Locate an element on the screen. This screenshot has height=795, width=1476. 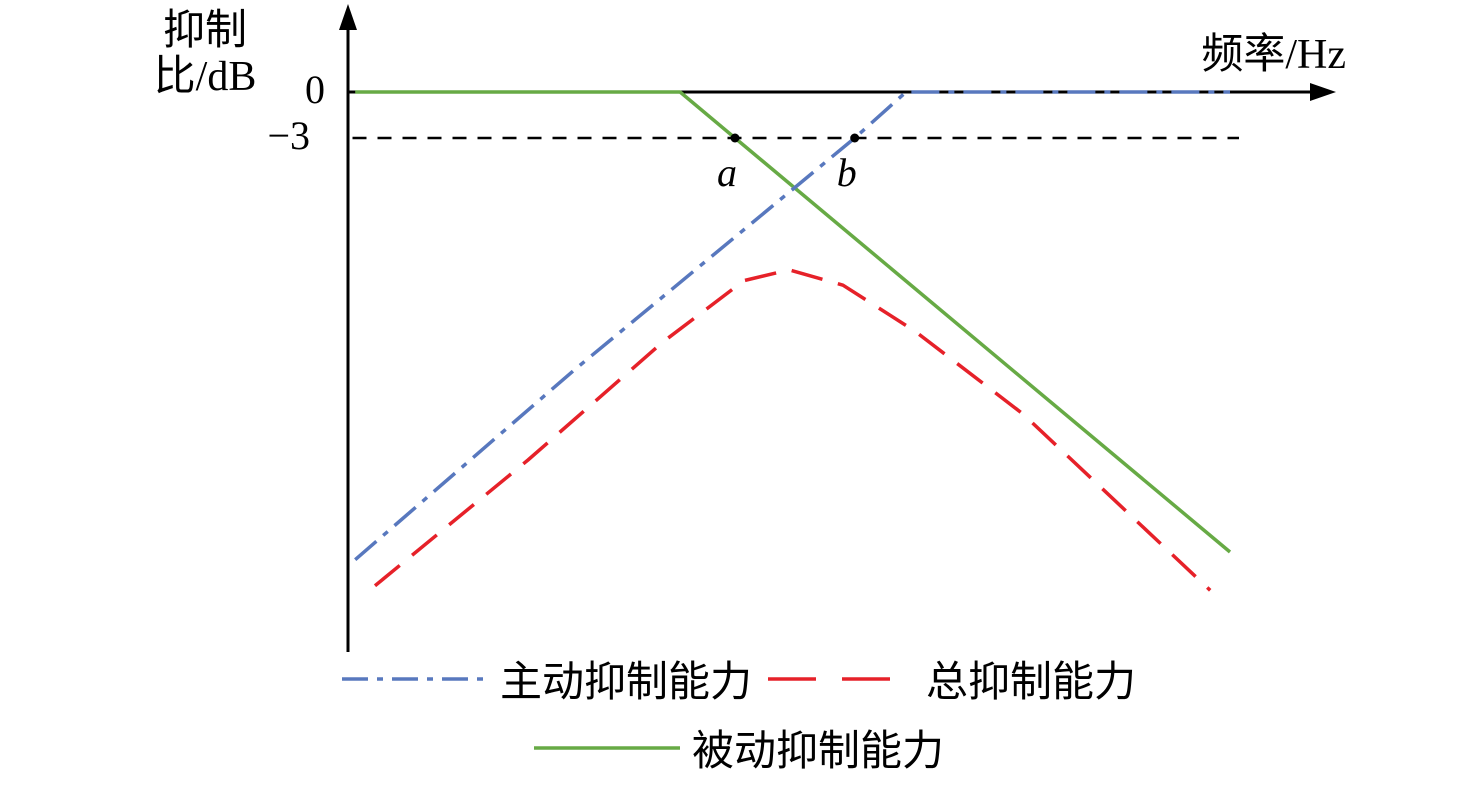
y-axis-label: 抑制 比/dB is located at coordinates (205, 54).